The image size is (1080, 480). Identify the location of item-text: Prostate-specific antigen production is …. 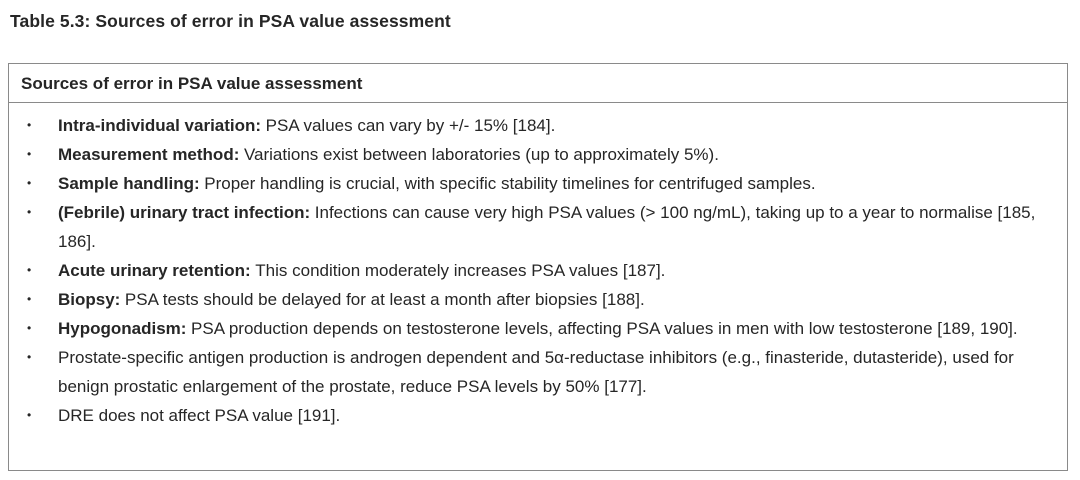
(536, 372).